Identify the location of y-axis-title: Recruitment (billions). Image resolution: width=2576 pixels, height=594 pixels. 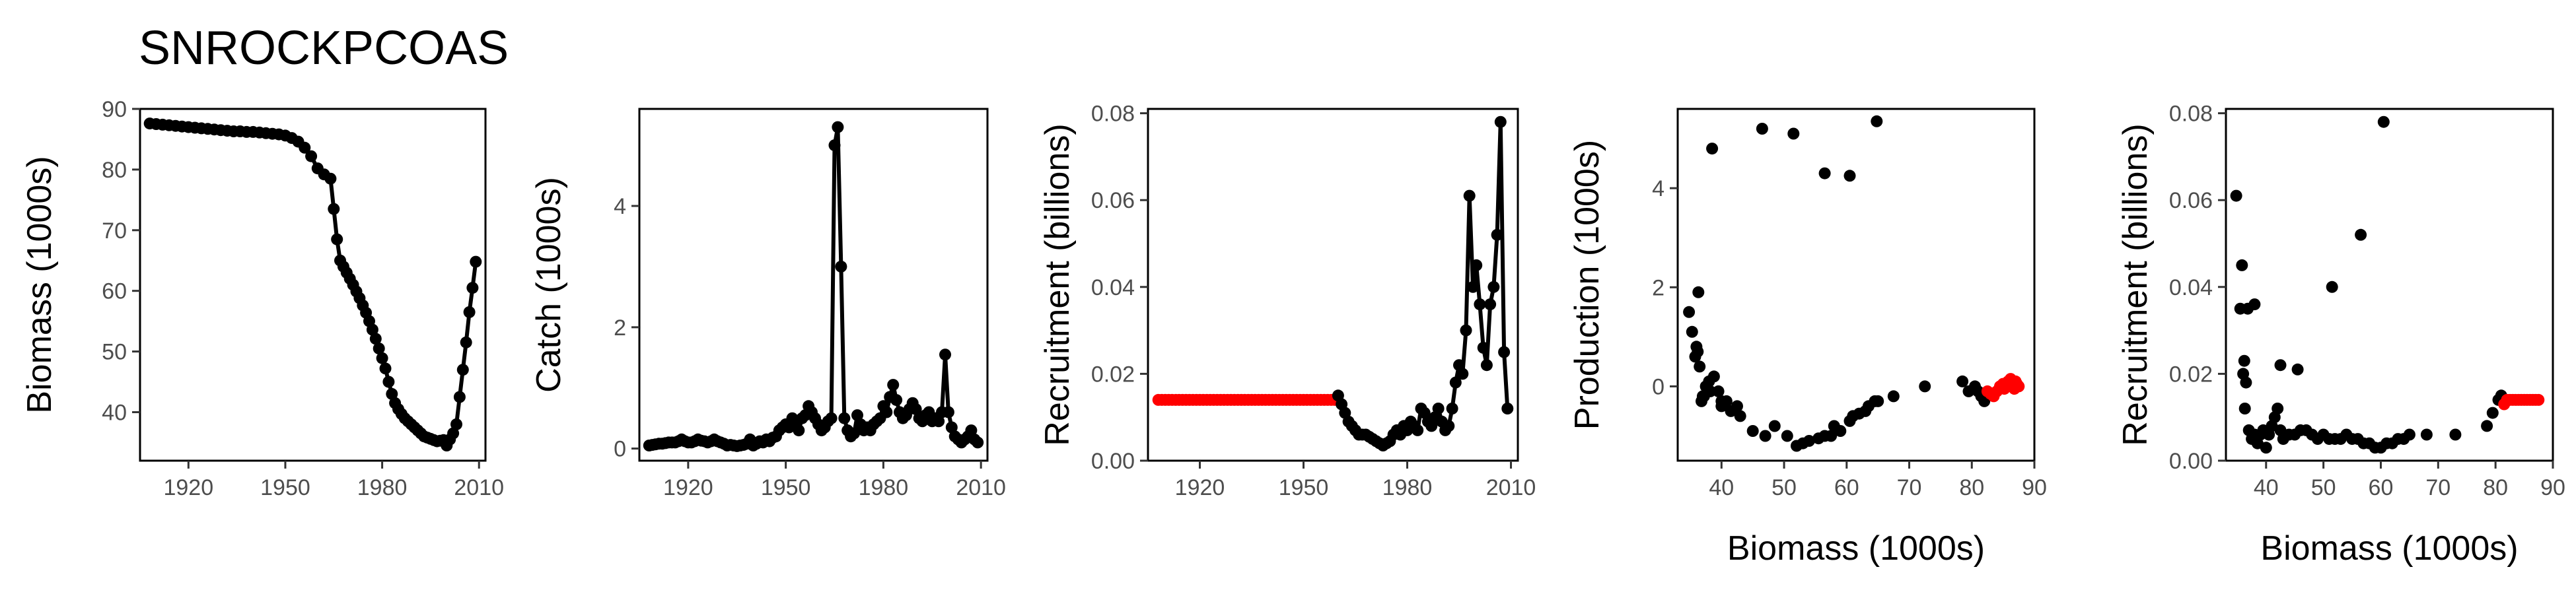
(2135, 284).